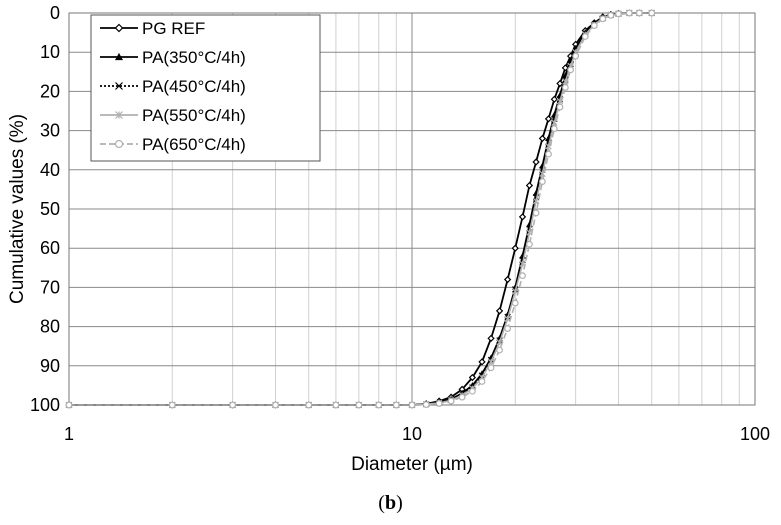 The height and width of the screenshot is (525, 781). I want to click on y-tick-label: 100, so click(45, 405).